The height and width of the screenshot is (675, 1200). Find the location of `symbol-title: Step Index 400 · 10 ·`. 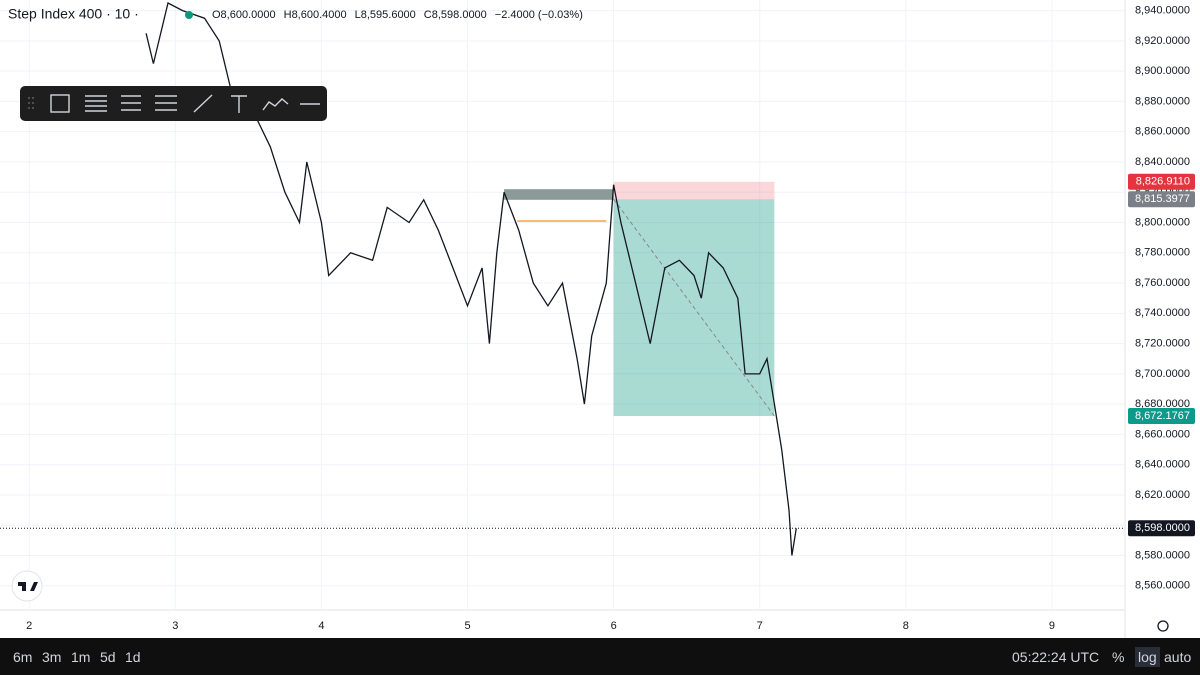

symbol-title: Step Index 400 · 10 · is located at coordinates (73, 14).